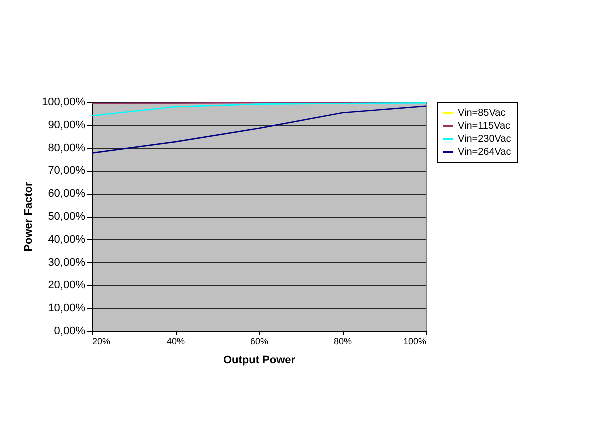  I want to click on x-tick-label: 20%, so click(101, 341).